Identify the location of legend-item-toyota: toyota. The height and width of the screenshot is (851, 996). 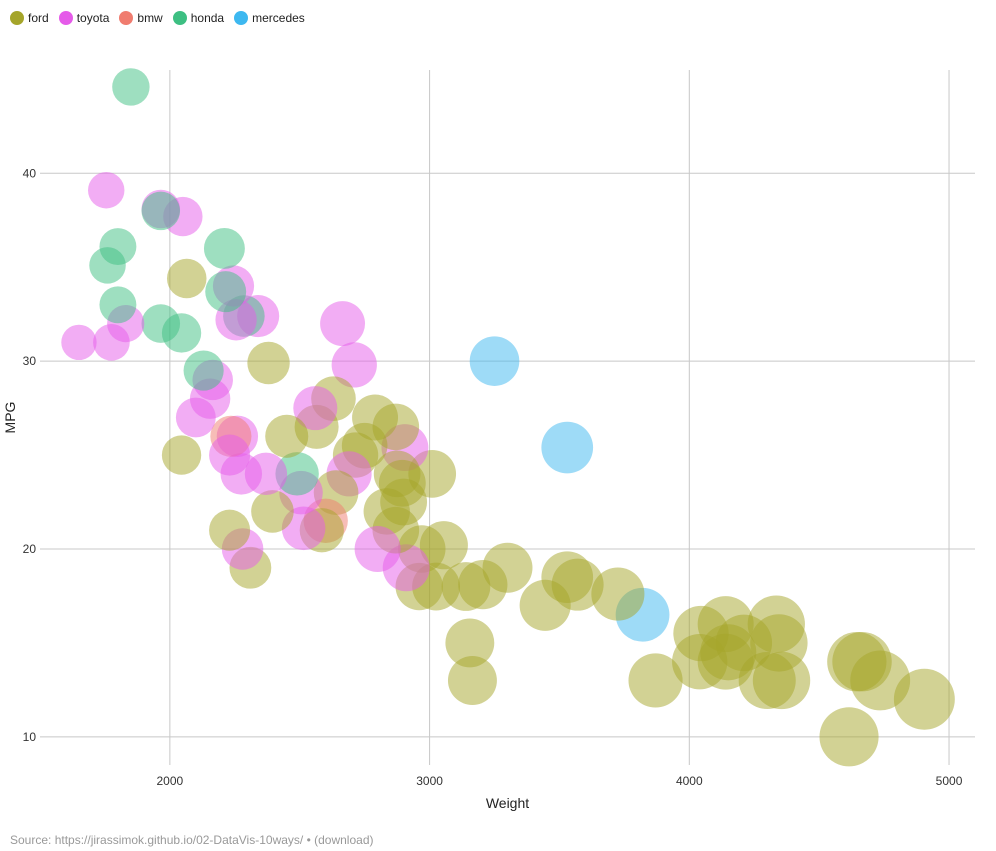
(84, 18).